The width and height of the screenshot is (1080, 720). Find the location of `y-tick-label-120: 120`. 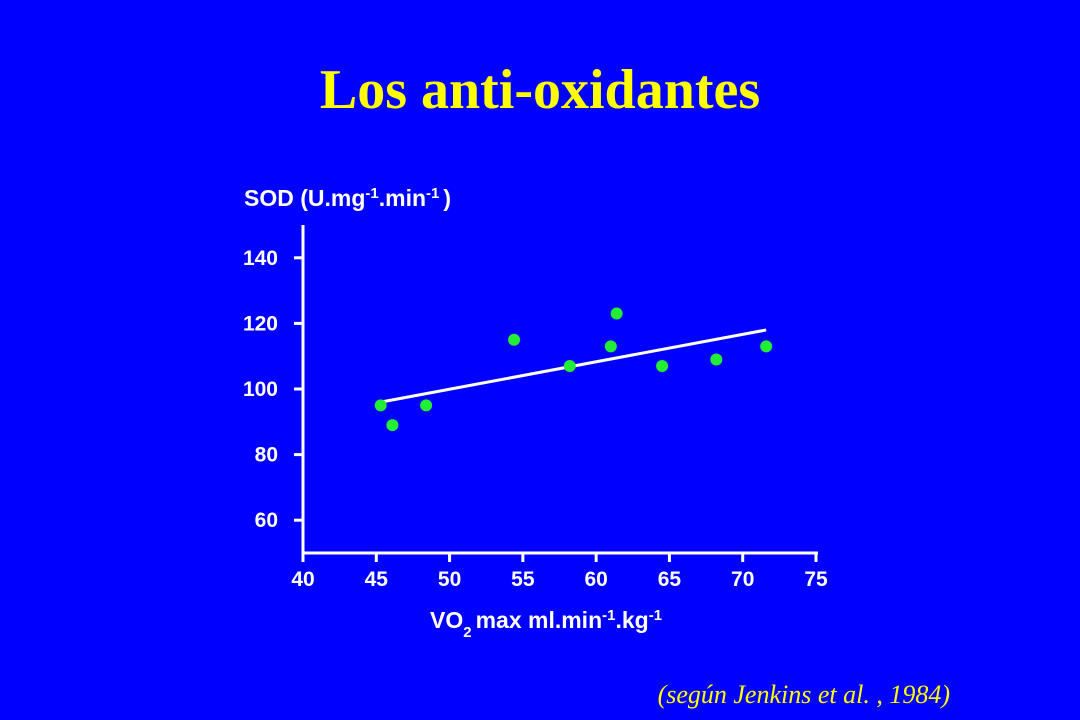

y-tick-label-120: 120 is located at coordinates (260, 323).